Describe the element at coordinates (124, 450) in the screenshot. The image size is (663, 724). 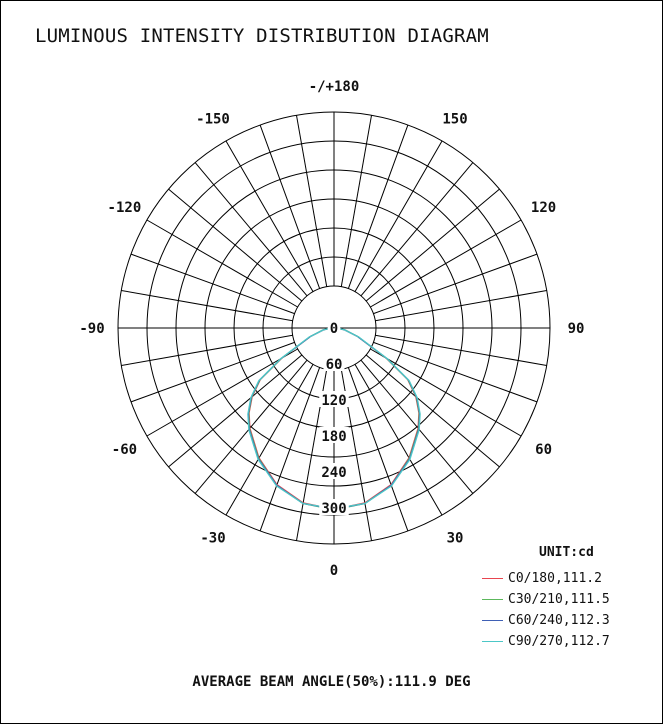
I see `angle-label: -60` at that location.